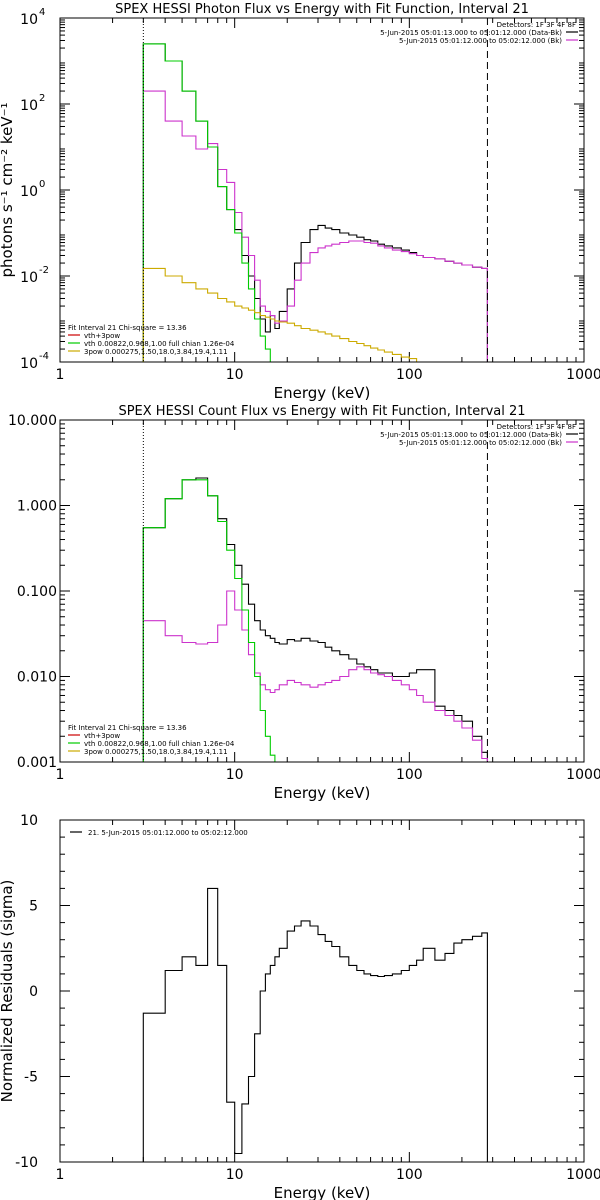 The image size is (600, 1200). I want to click on y-tick-label: -5, so click(31, 1078).